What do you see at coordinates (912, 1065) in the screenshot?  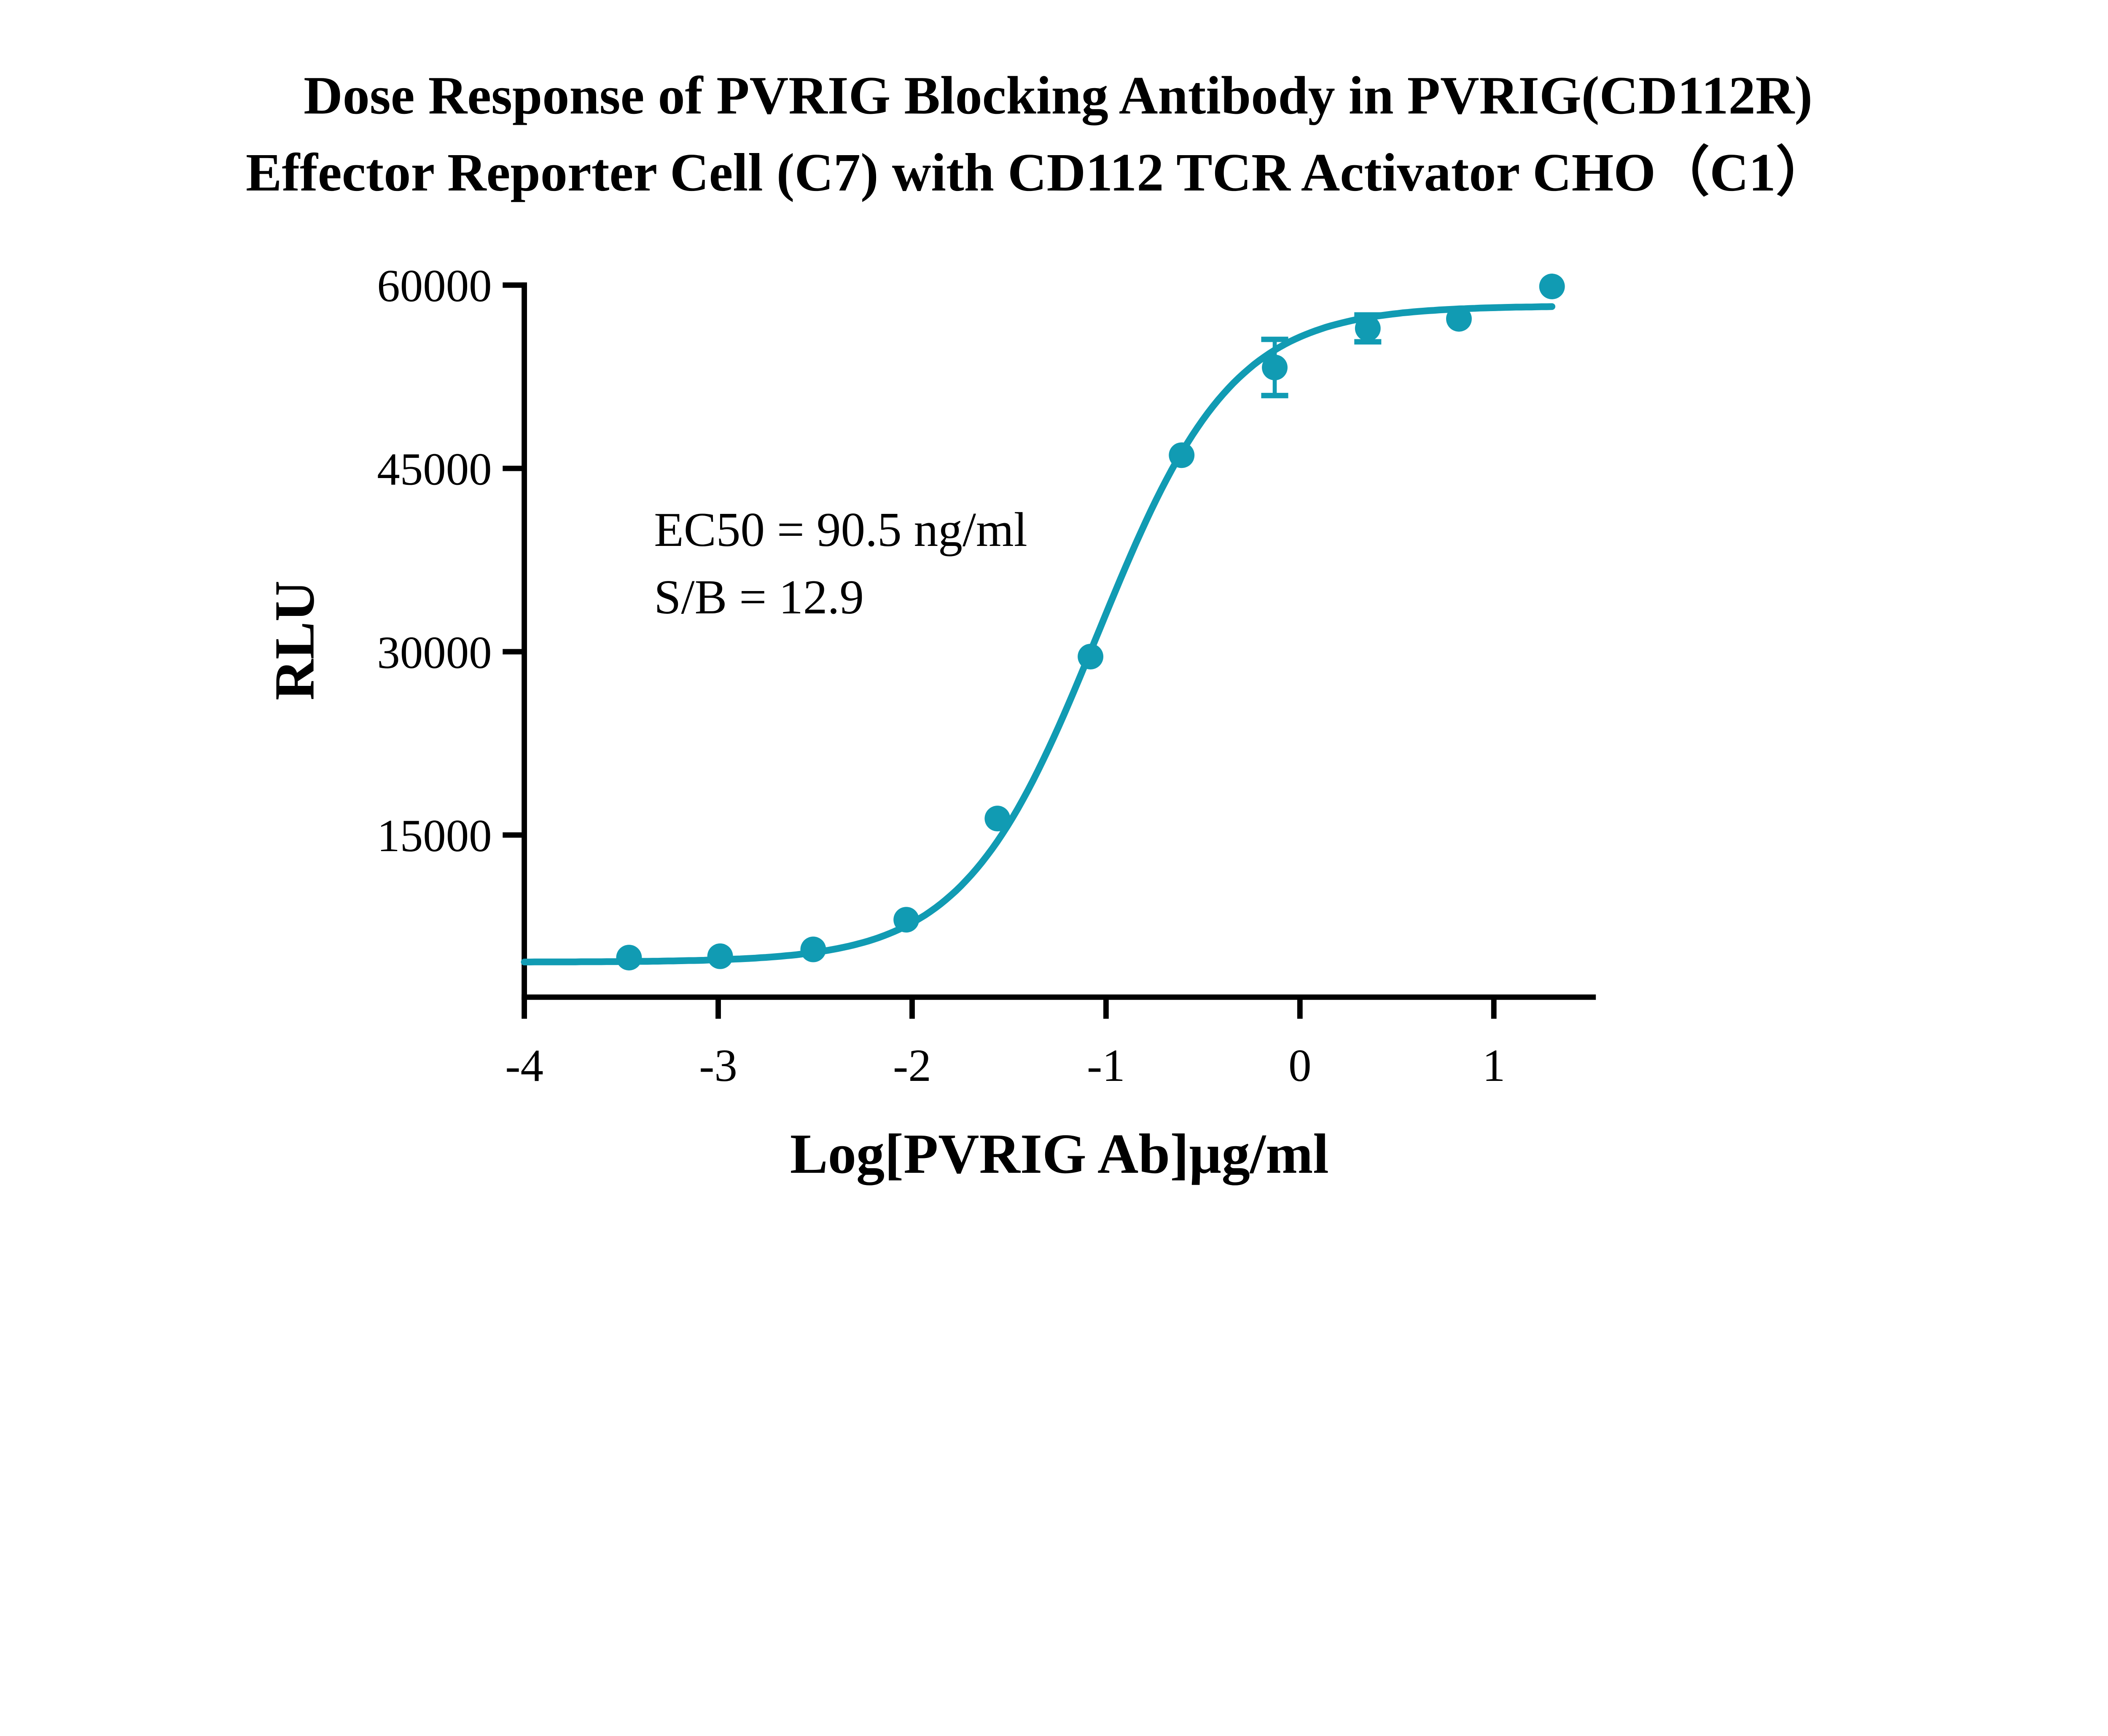 I see `x-tick-label: -2` at bounding box center [912, 1065].